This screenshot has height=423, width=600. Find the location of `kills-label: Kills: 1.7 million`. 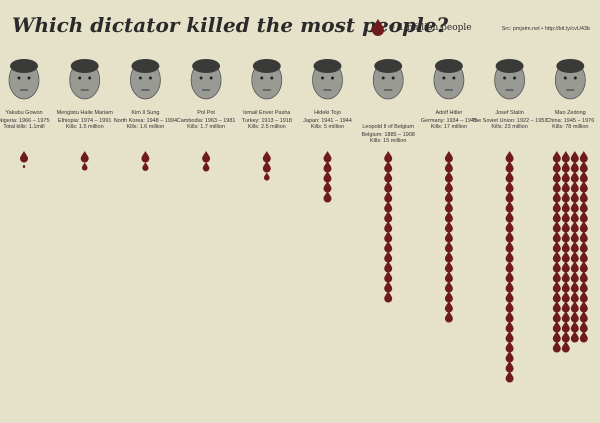

kills-label: Kills: 1.7 million is located at coordinates (206, 127).